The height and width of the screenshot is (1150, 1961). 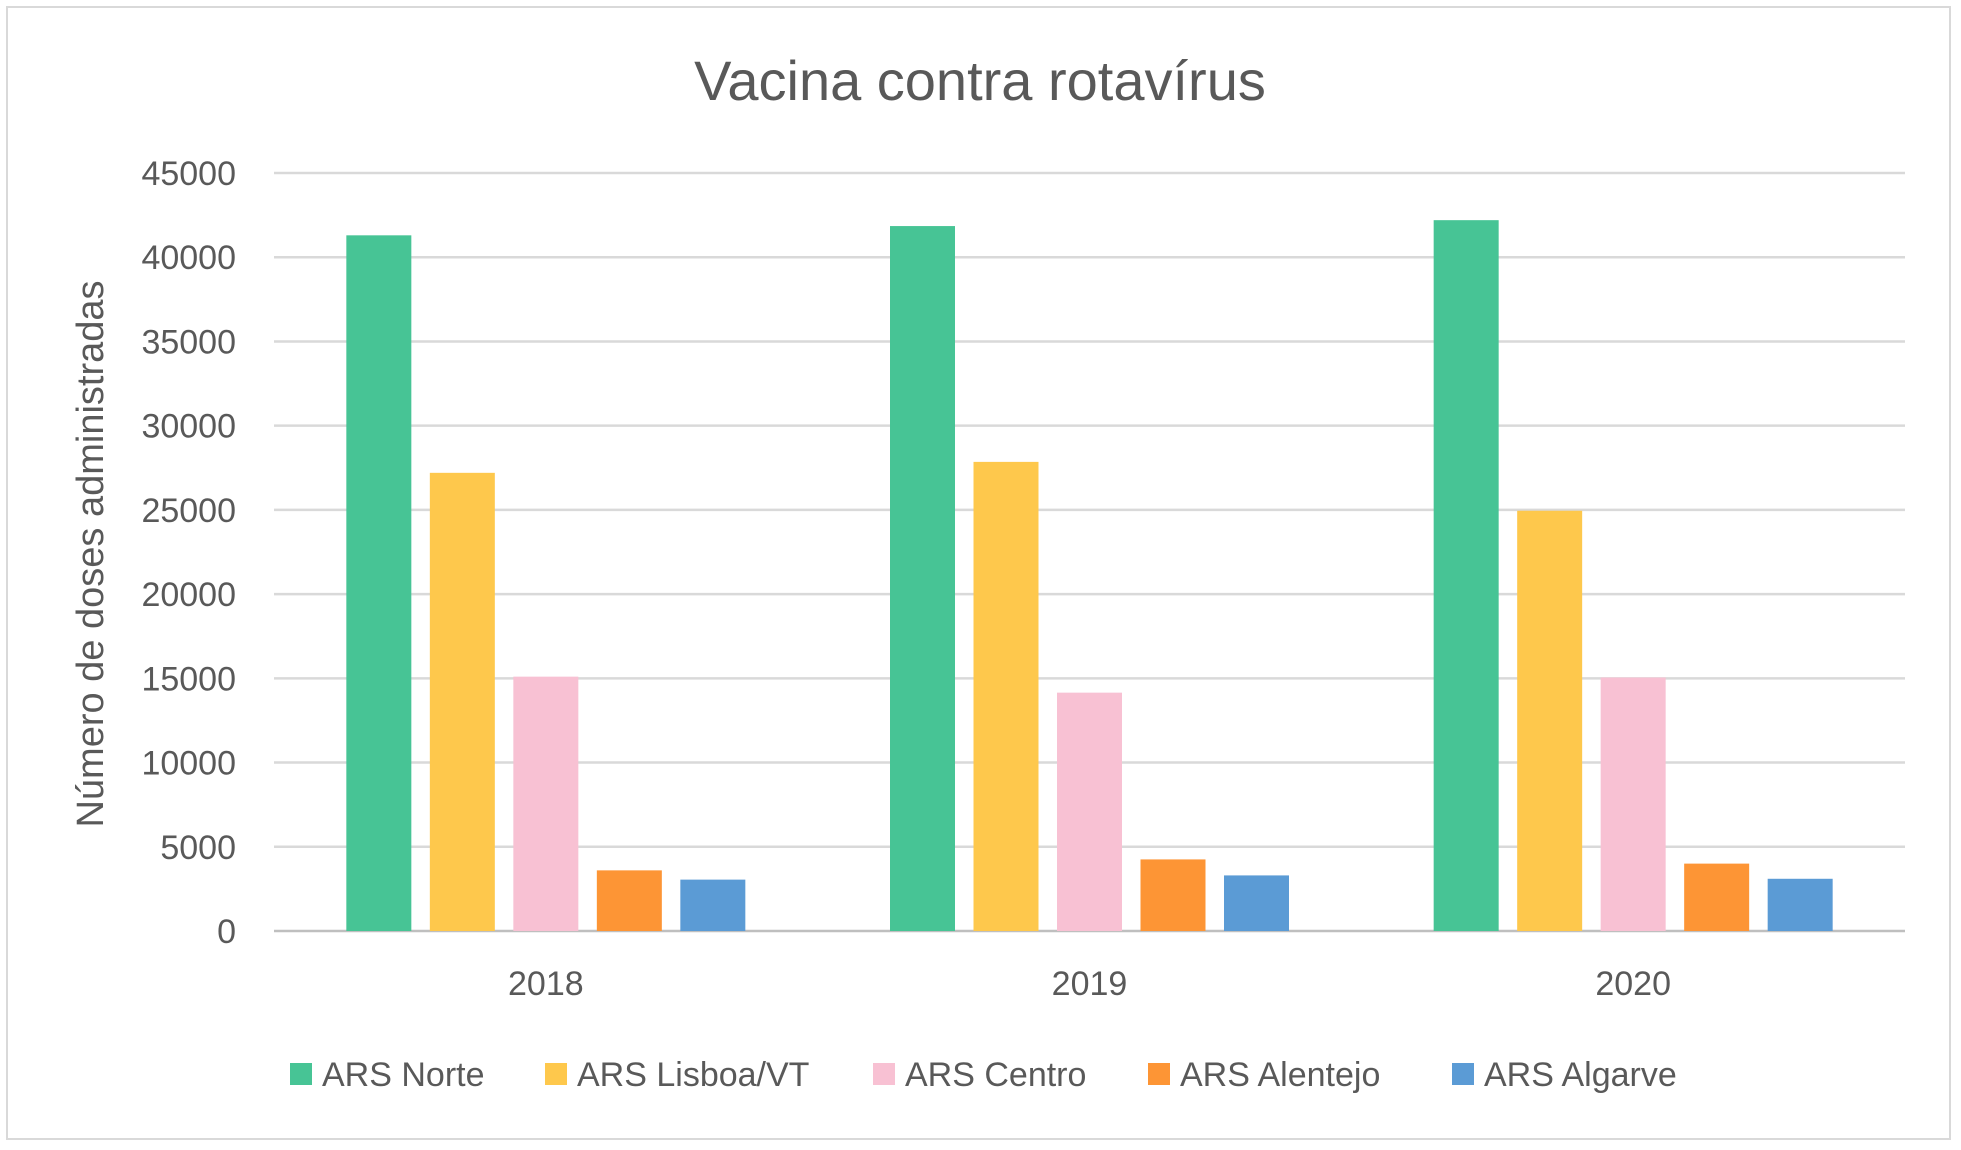 I want to click on bar-ars-norte-2018, so click(x=379, y=583).